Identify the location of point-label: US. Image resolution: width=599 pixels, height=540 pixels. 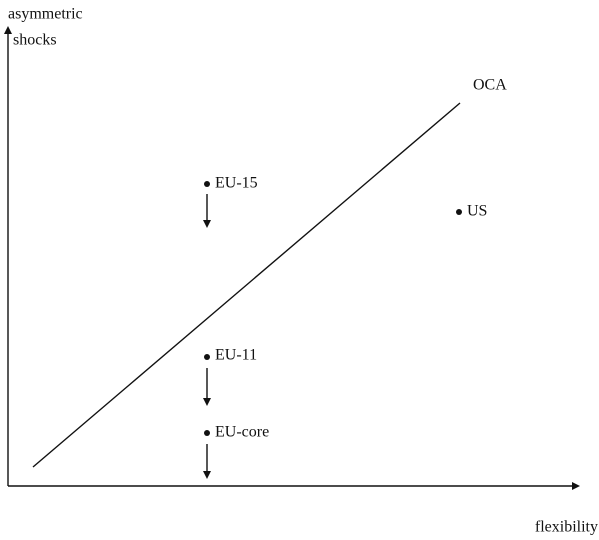
(477, 211).